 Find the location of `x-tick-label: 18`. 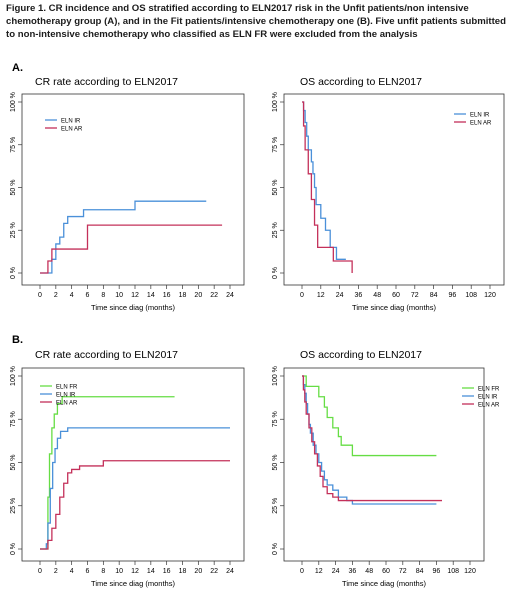

x-tick-label: 18 is located at coordinates (183, 295).